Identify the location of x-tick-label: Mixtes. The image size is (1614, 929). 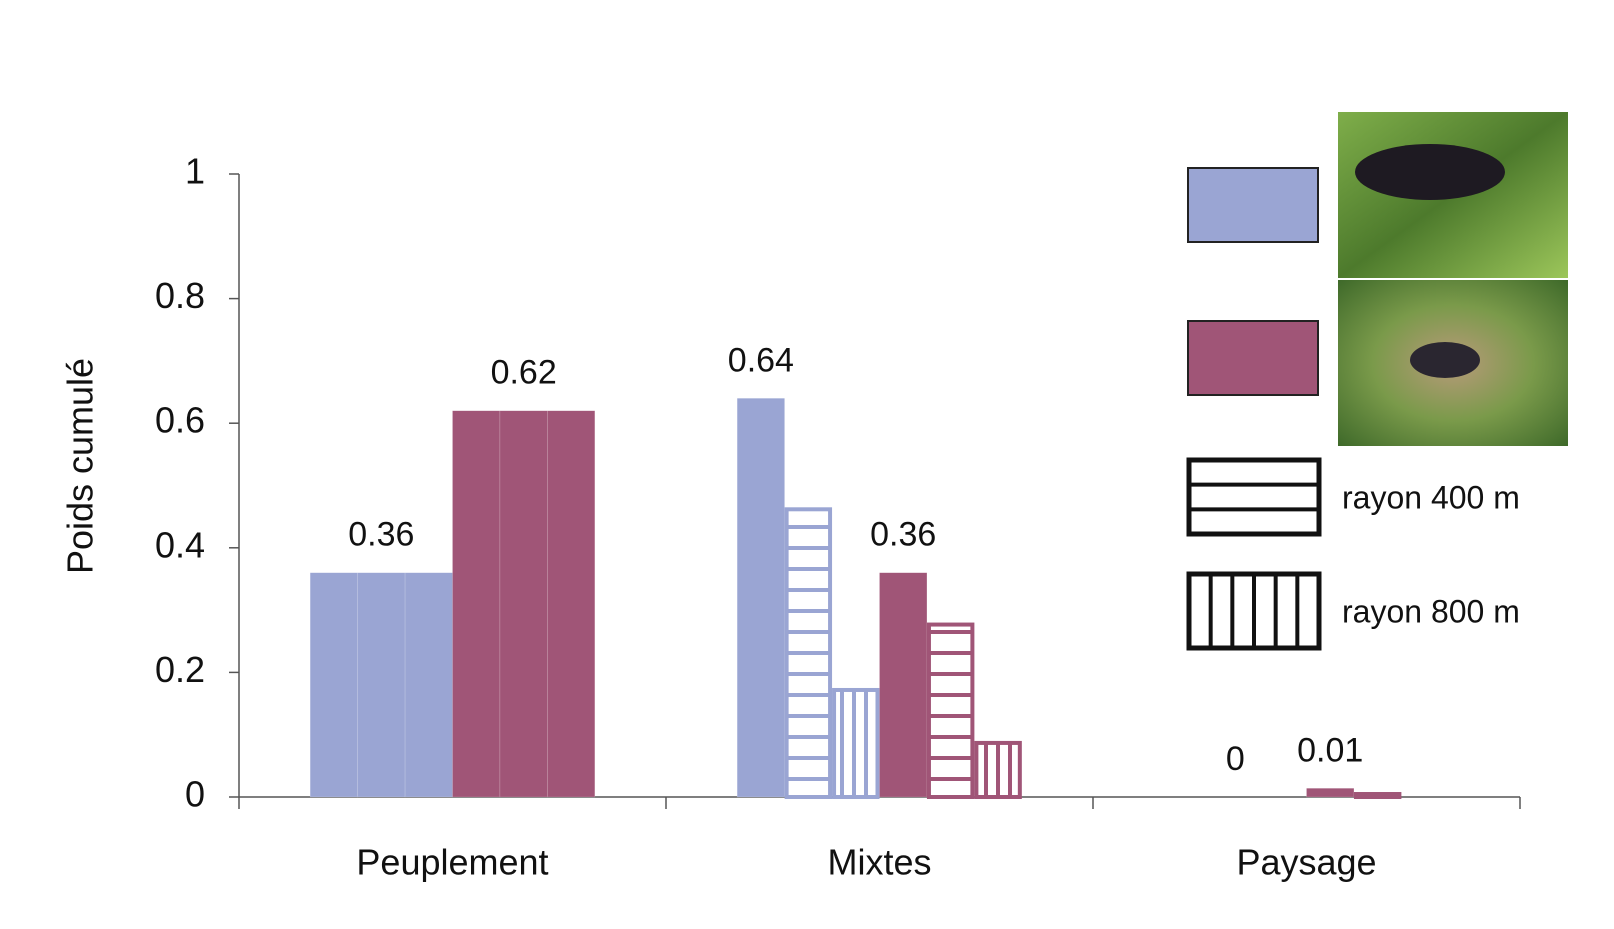
(879, 862).